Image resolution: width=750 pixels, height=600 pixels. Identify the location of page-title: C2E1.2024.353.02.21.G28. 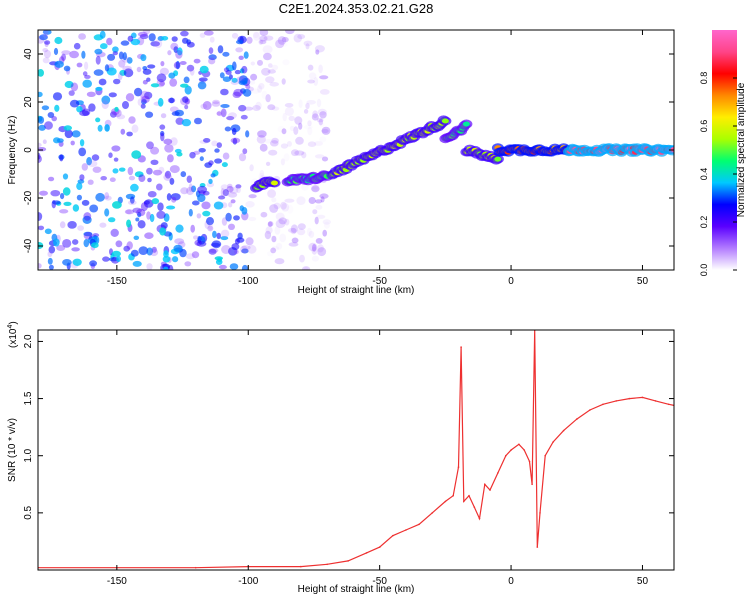
(356, 8).